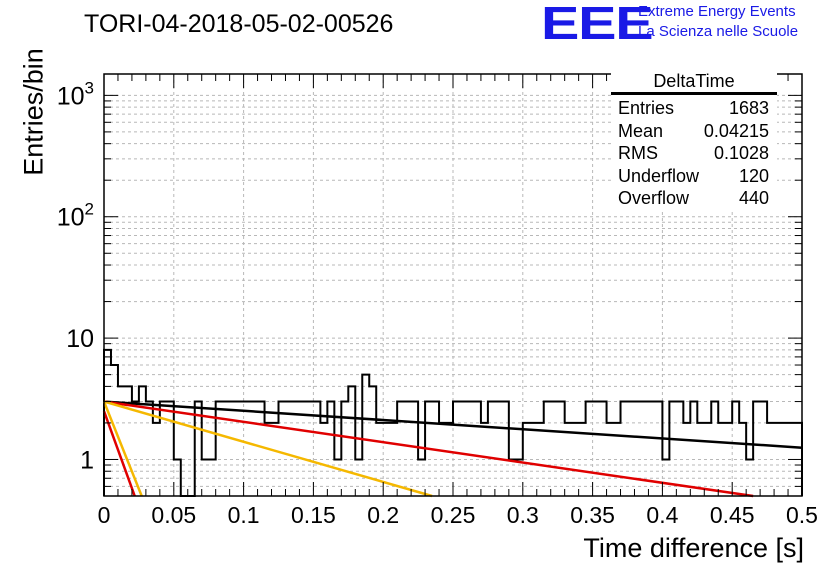 This screenshot has height=572, width=836. Describe the element at coordinates (736, 130) in the screenshot. I see `stats-value: 0.04215` at that location.